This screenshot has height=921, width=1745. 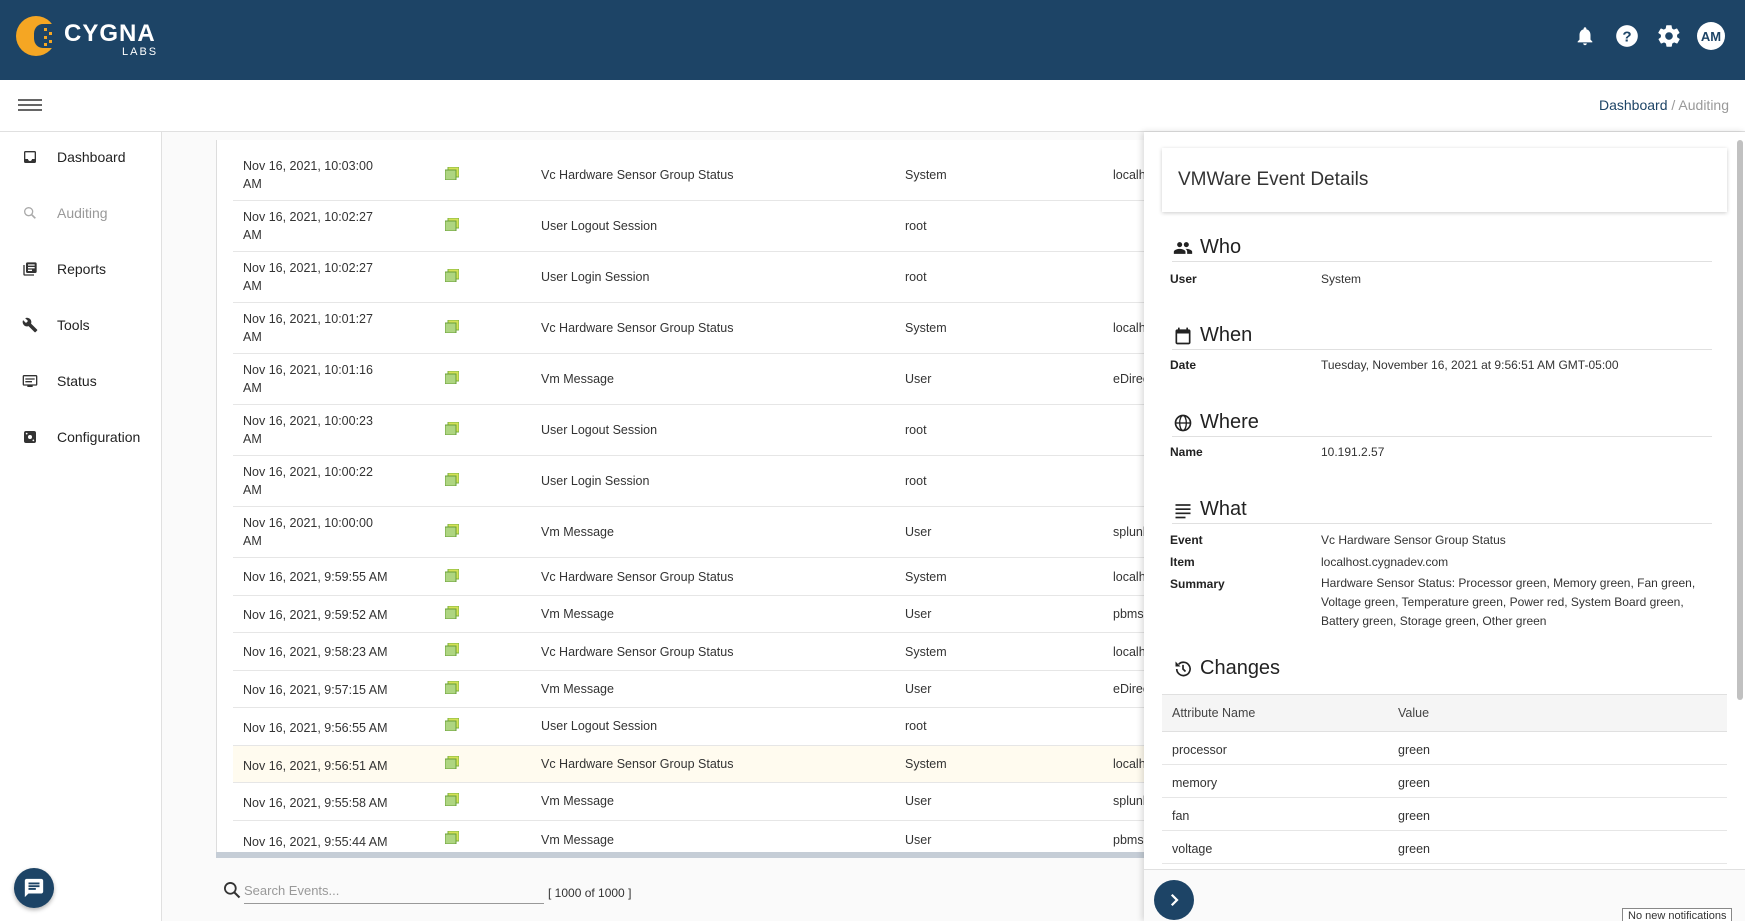 What do you see at coordinates (1585, 36) in the screenshot?
I see `bell-icon` at bounding box center [1585, 36].